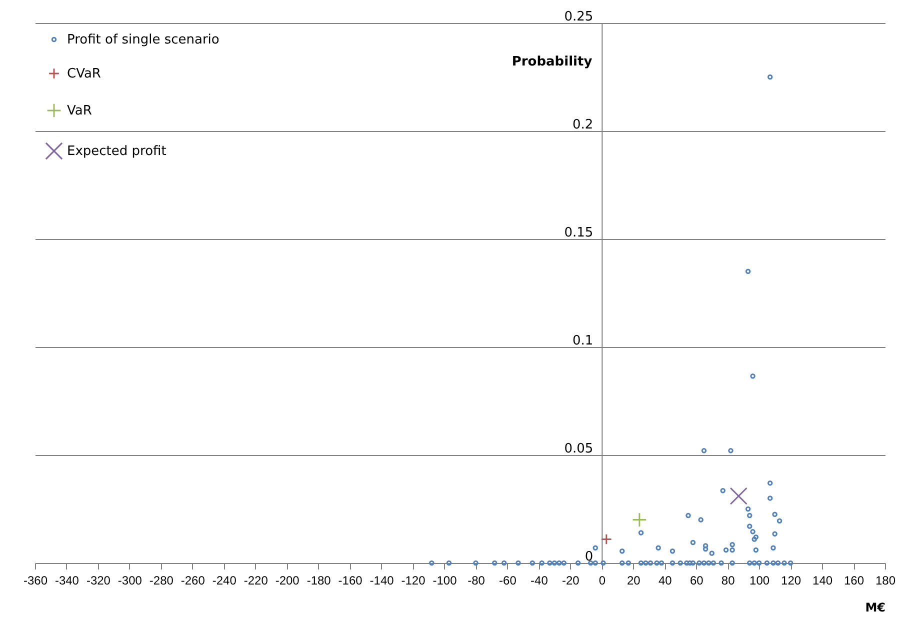 The height and width of the screenshot is (644, 919). What do you see at coordinates (697, 581) in the screenshot?
I see `x-tick-label: 60` at bounding box center [697, 581].